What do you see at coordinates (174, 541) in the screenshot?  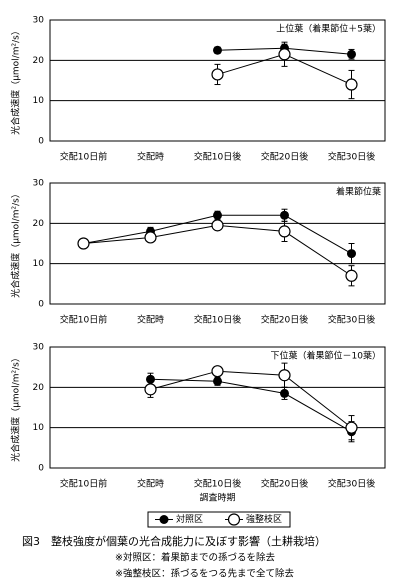 I see `figure-caption: 図3 整枝強度が個葉の光合成能力に及ぼす影響（土耕栽培）` at bounding box center [174, 541].